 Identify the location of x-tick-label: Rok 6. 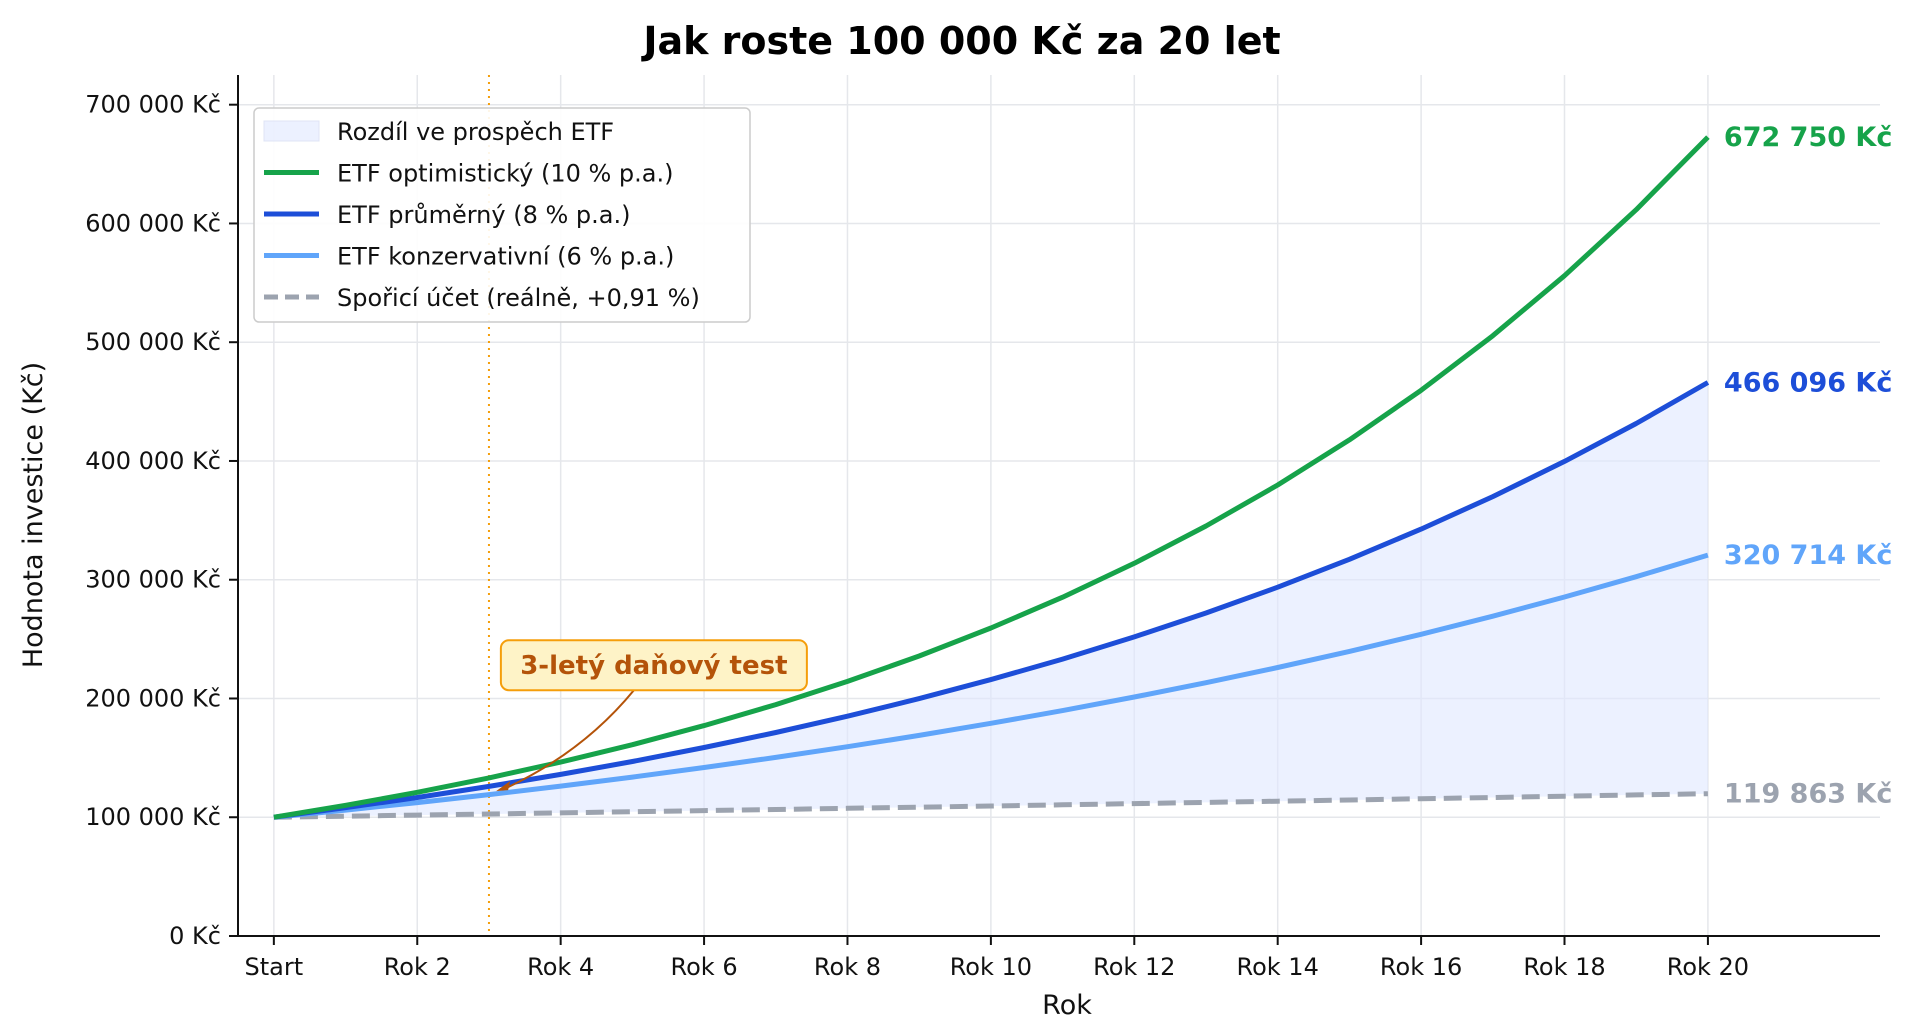
(704, 967).